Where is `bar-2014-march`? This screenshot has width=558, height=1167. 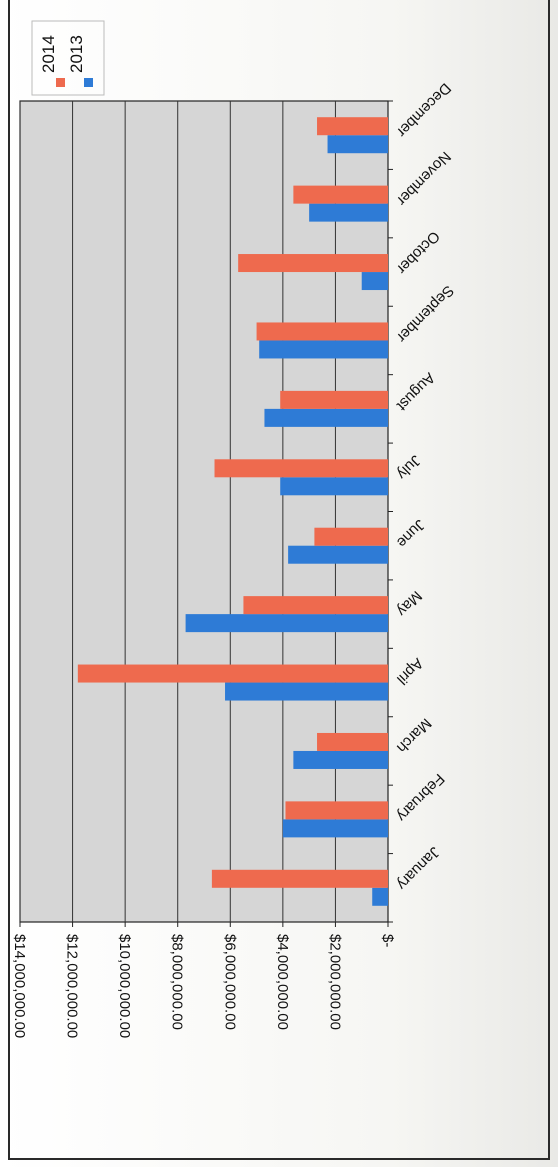
bar-2014-march is located at coordinates (352, 741).